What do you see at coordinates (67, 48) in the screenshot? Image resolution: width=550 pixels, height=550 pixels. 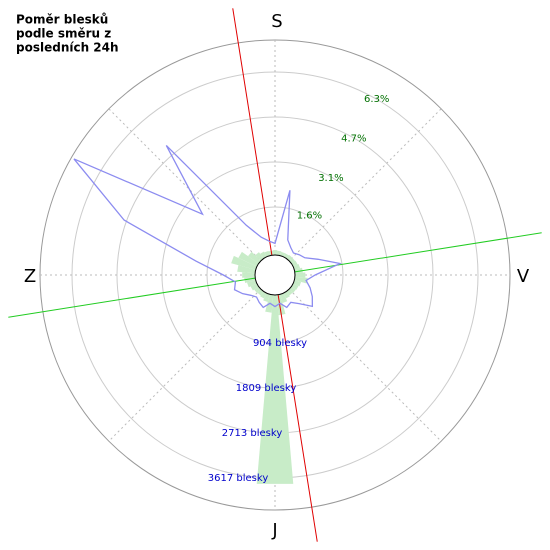 I see `chart-title: posledních 24h` at bounding box center [67, 48].